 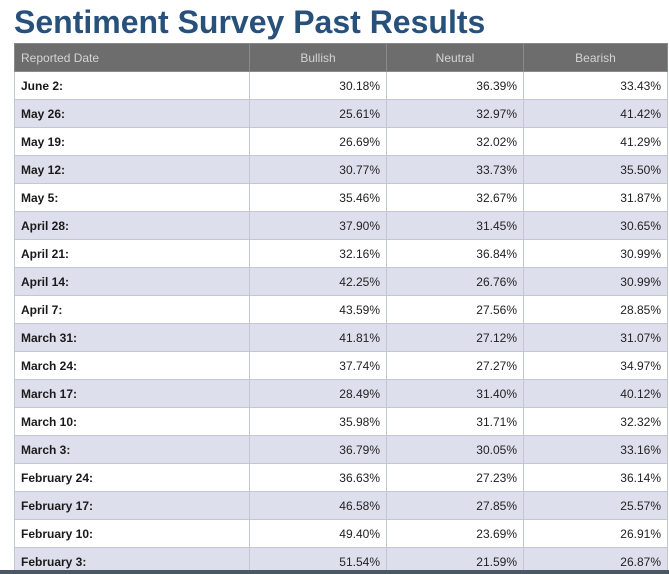 I want to click on neutral-cell: 26.76%, so click(x=455, y=281).